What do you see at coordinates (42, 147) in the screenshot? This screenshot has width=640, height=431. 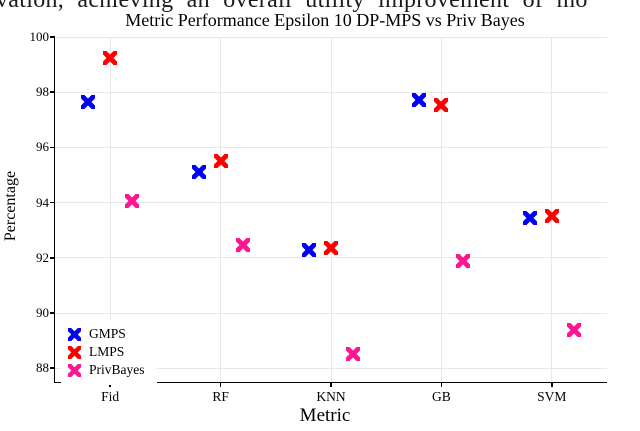 I see `y-tick-label: 96` at bounding box center [42, 147].